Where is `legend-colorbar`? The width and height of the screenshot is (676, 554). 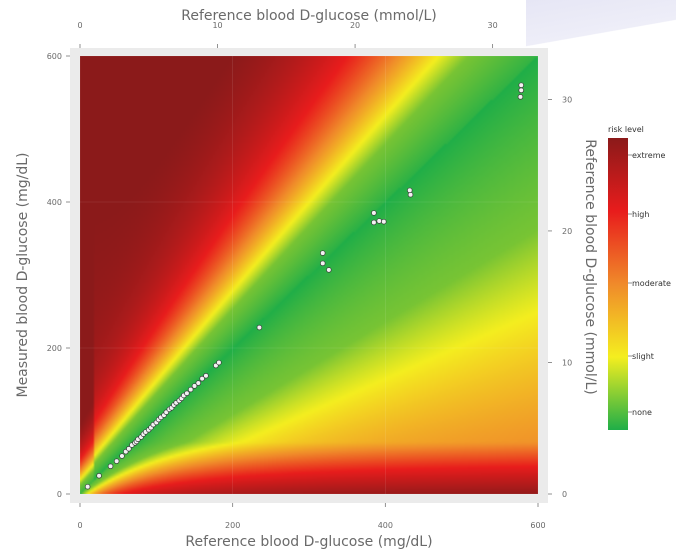
legend-colorbar is located at coordinates (618, 284).